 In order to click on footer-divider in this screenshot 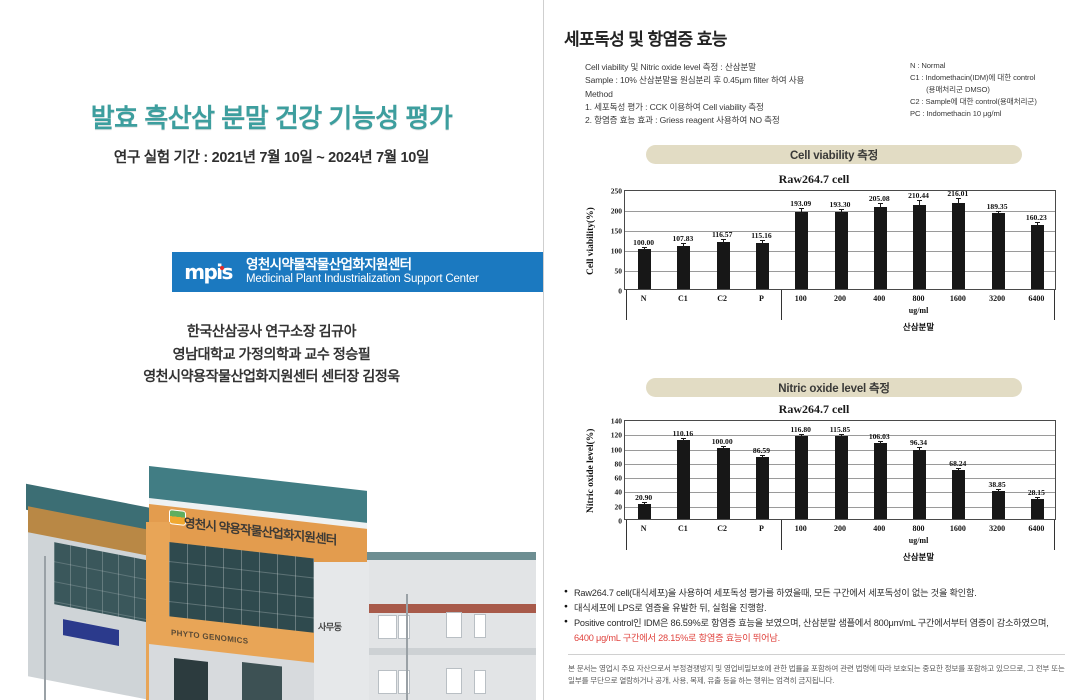, I will do `click(816, 654)`.